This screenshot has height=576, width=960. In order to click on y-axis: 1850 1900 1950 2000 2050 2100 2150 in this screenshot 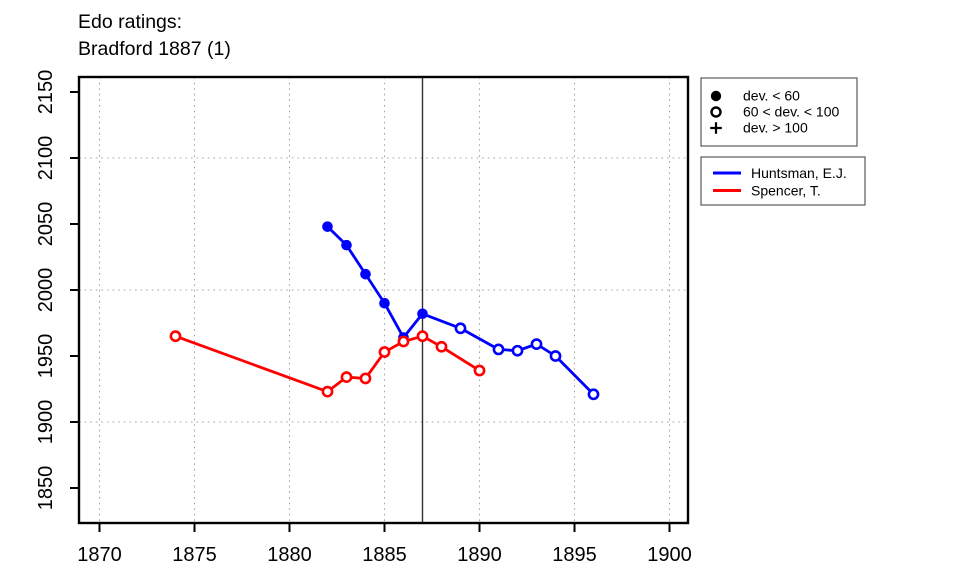, I will do `click(57, 290)`.